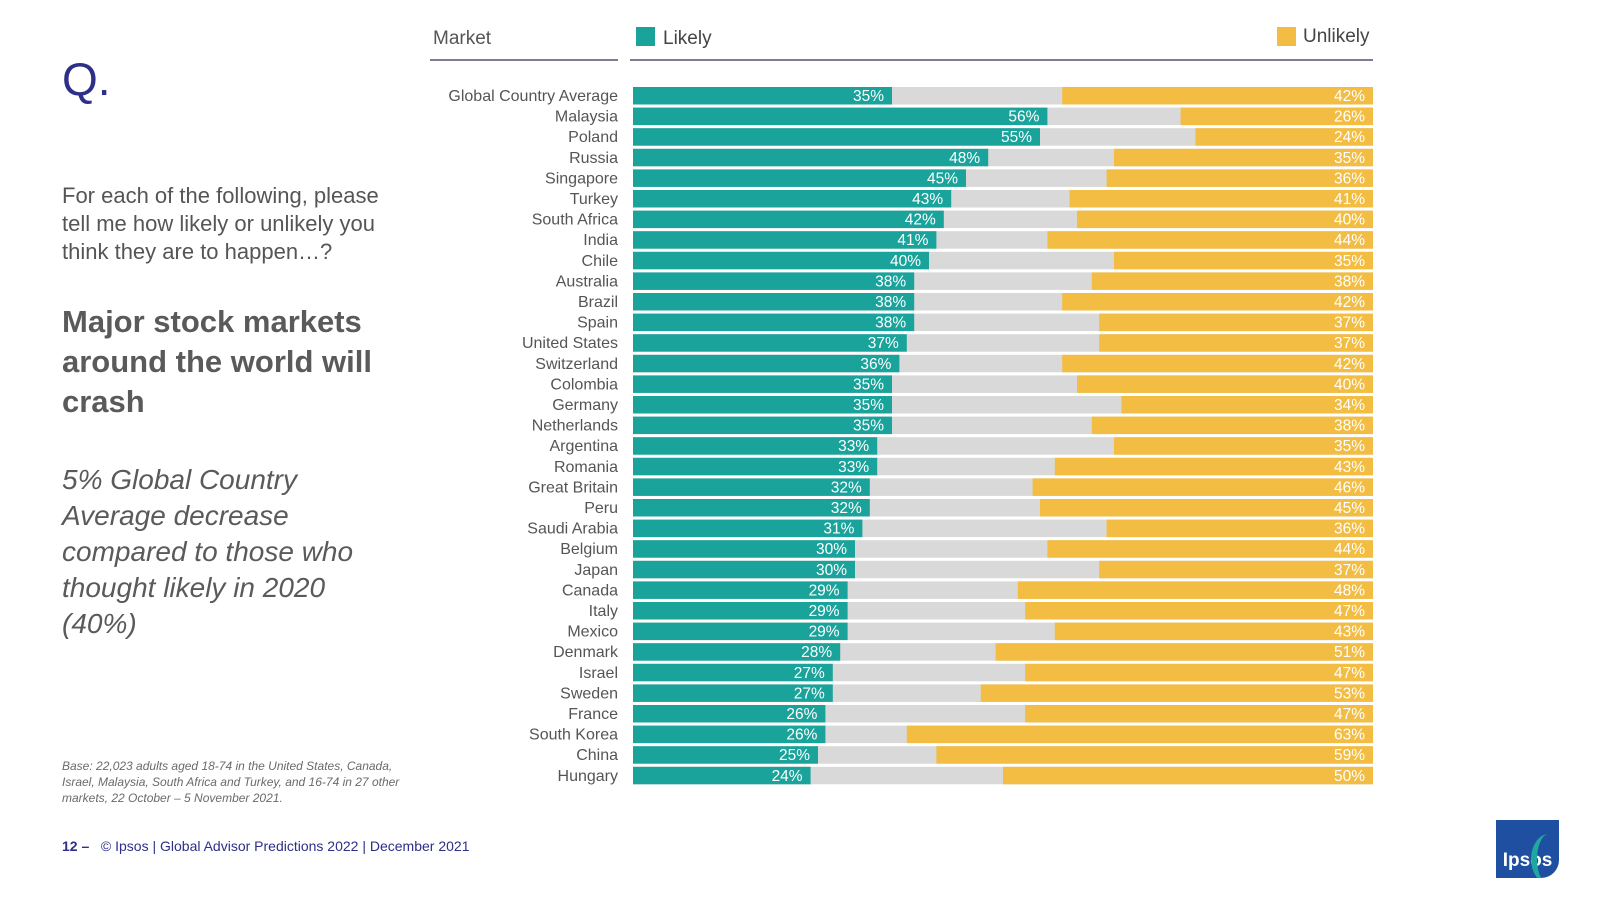 Image resolution: width=1600 pixels, height=900 pixels. I want to click on data-label-unlikely: 48%, so click(1349, 590).